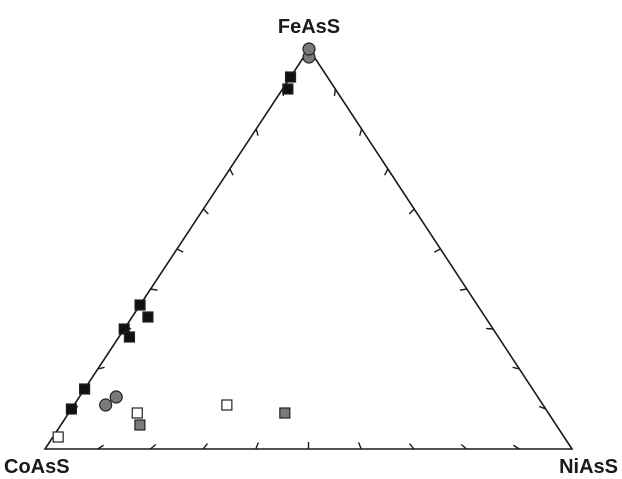  Describe the element at coordinates (37, 467) in the screenshot. I see `vertex-label-left: CoAsS` at that location.